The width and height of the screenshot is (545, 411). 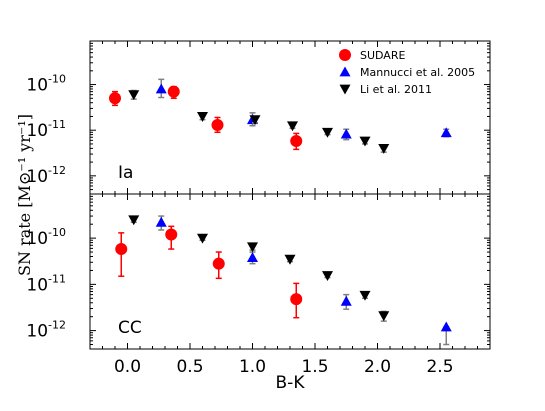 I want to click on legend-item: Li et al. 2011, so click(x=385, y=89).